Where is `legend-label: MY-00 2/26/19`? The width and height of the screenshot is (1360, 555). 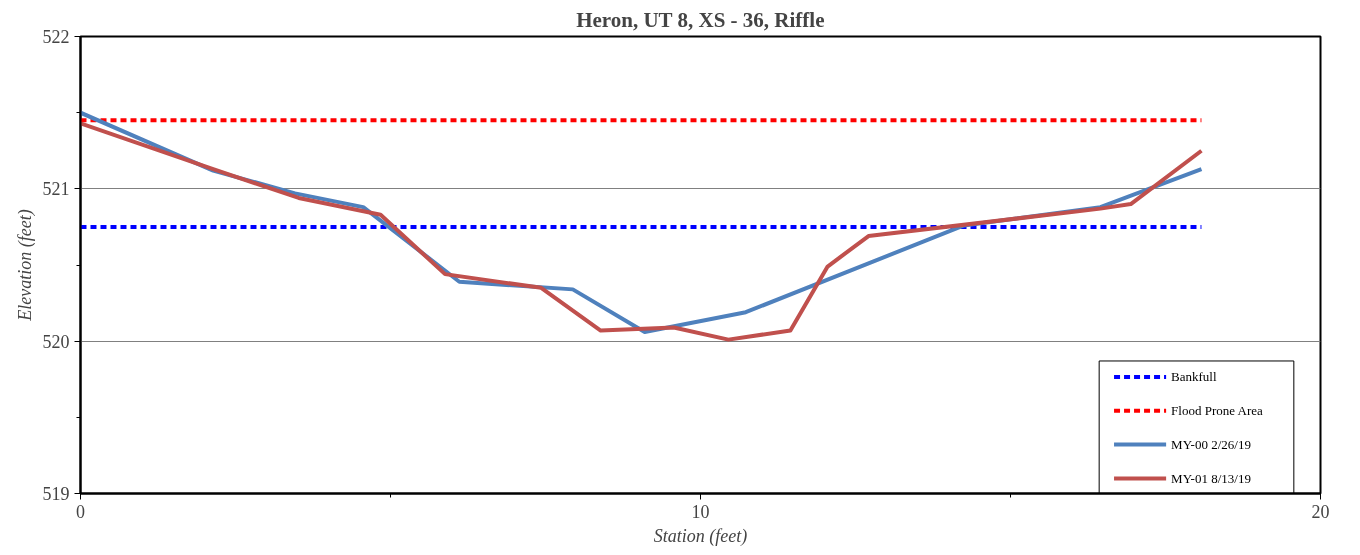
legend-label: MY-00 2/26/19 is located at coordinates (1211, 445).